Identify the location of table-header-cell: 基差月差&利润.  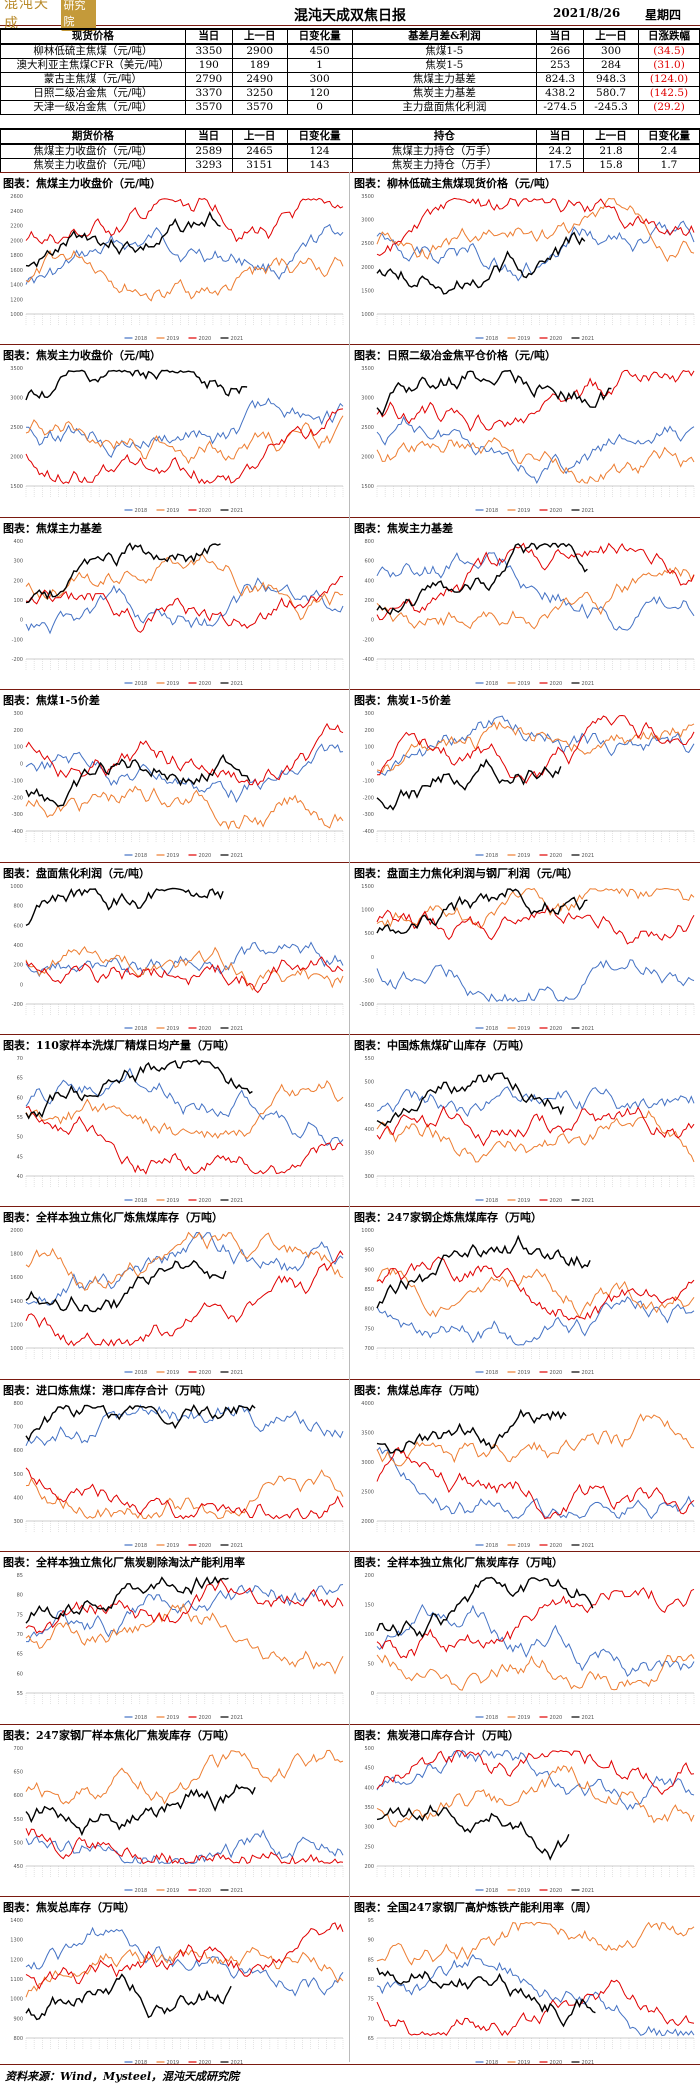
(444, 36).